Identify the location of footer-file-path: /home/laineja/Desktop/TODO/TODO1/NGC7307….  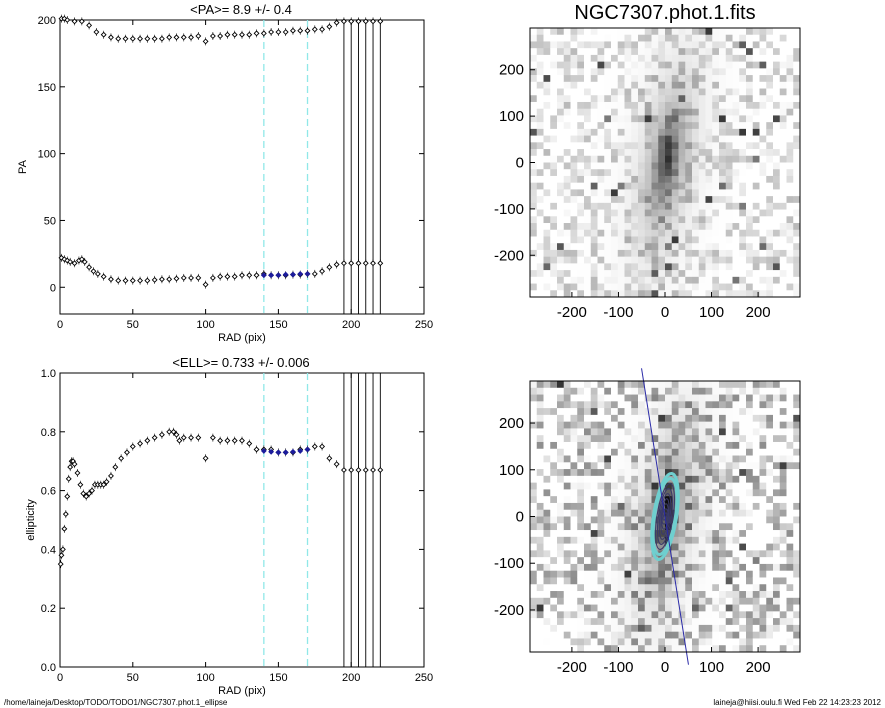
(116, 702).